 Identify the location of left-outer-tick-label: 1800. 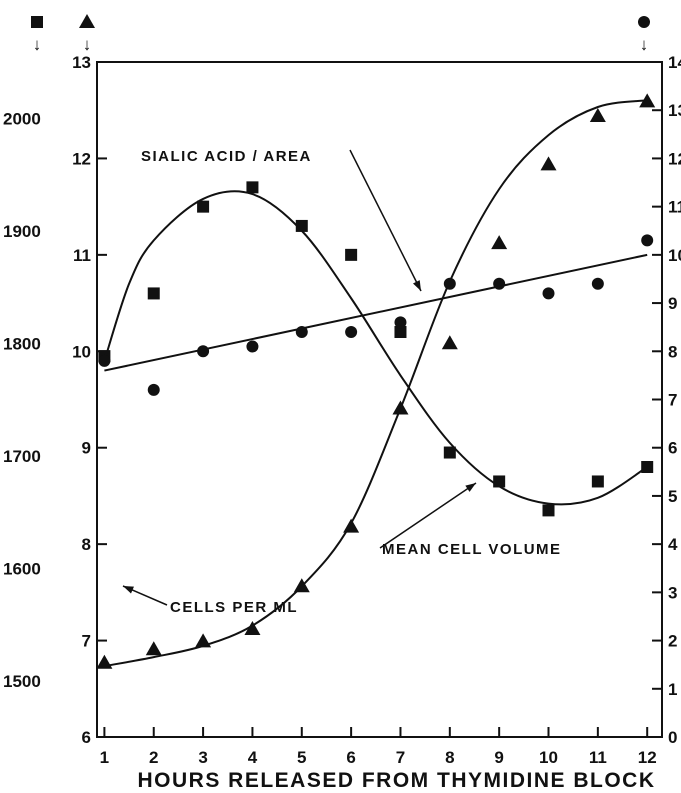
(22, 343).